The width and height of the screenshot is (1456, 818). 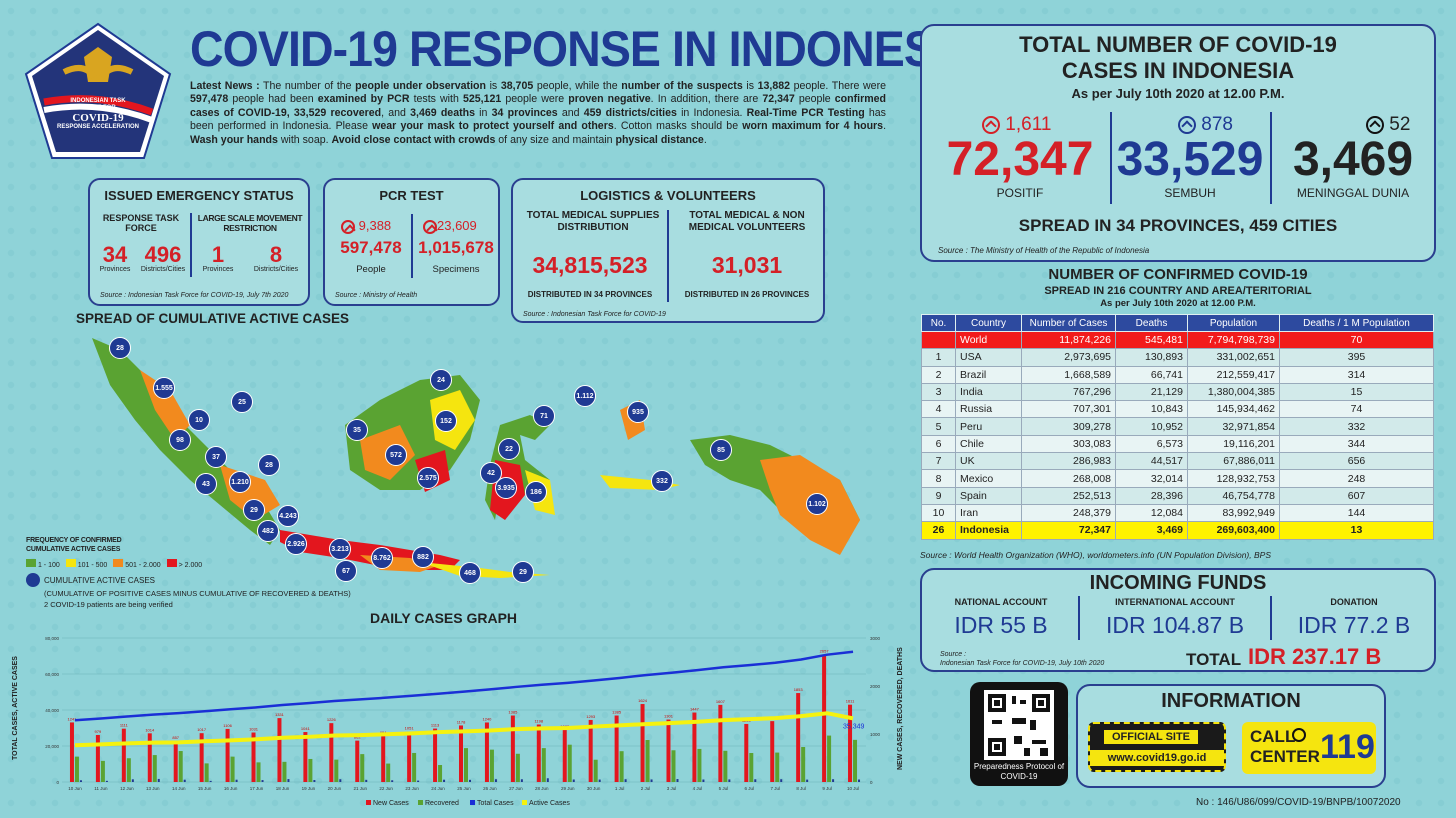 What do you see at coordinates (254, 729) in the screenshot?
I see `new-cases-label: 1031` at bounding box center [254, 729].